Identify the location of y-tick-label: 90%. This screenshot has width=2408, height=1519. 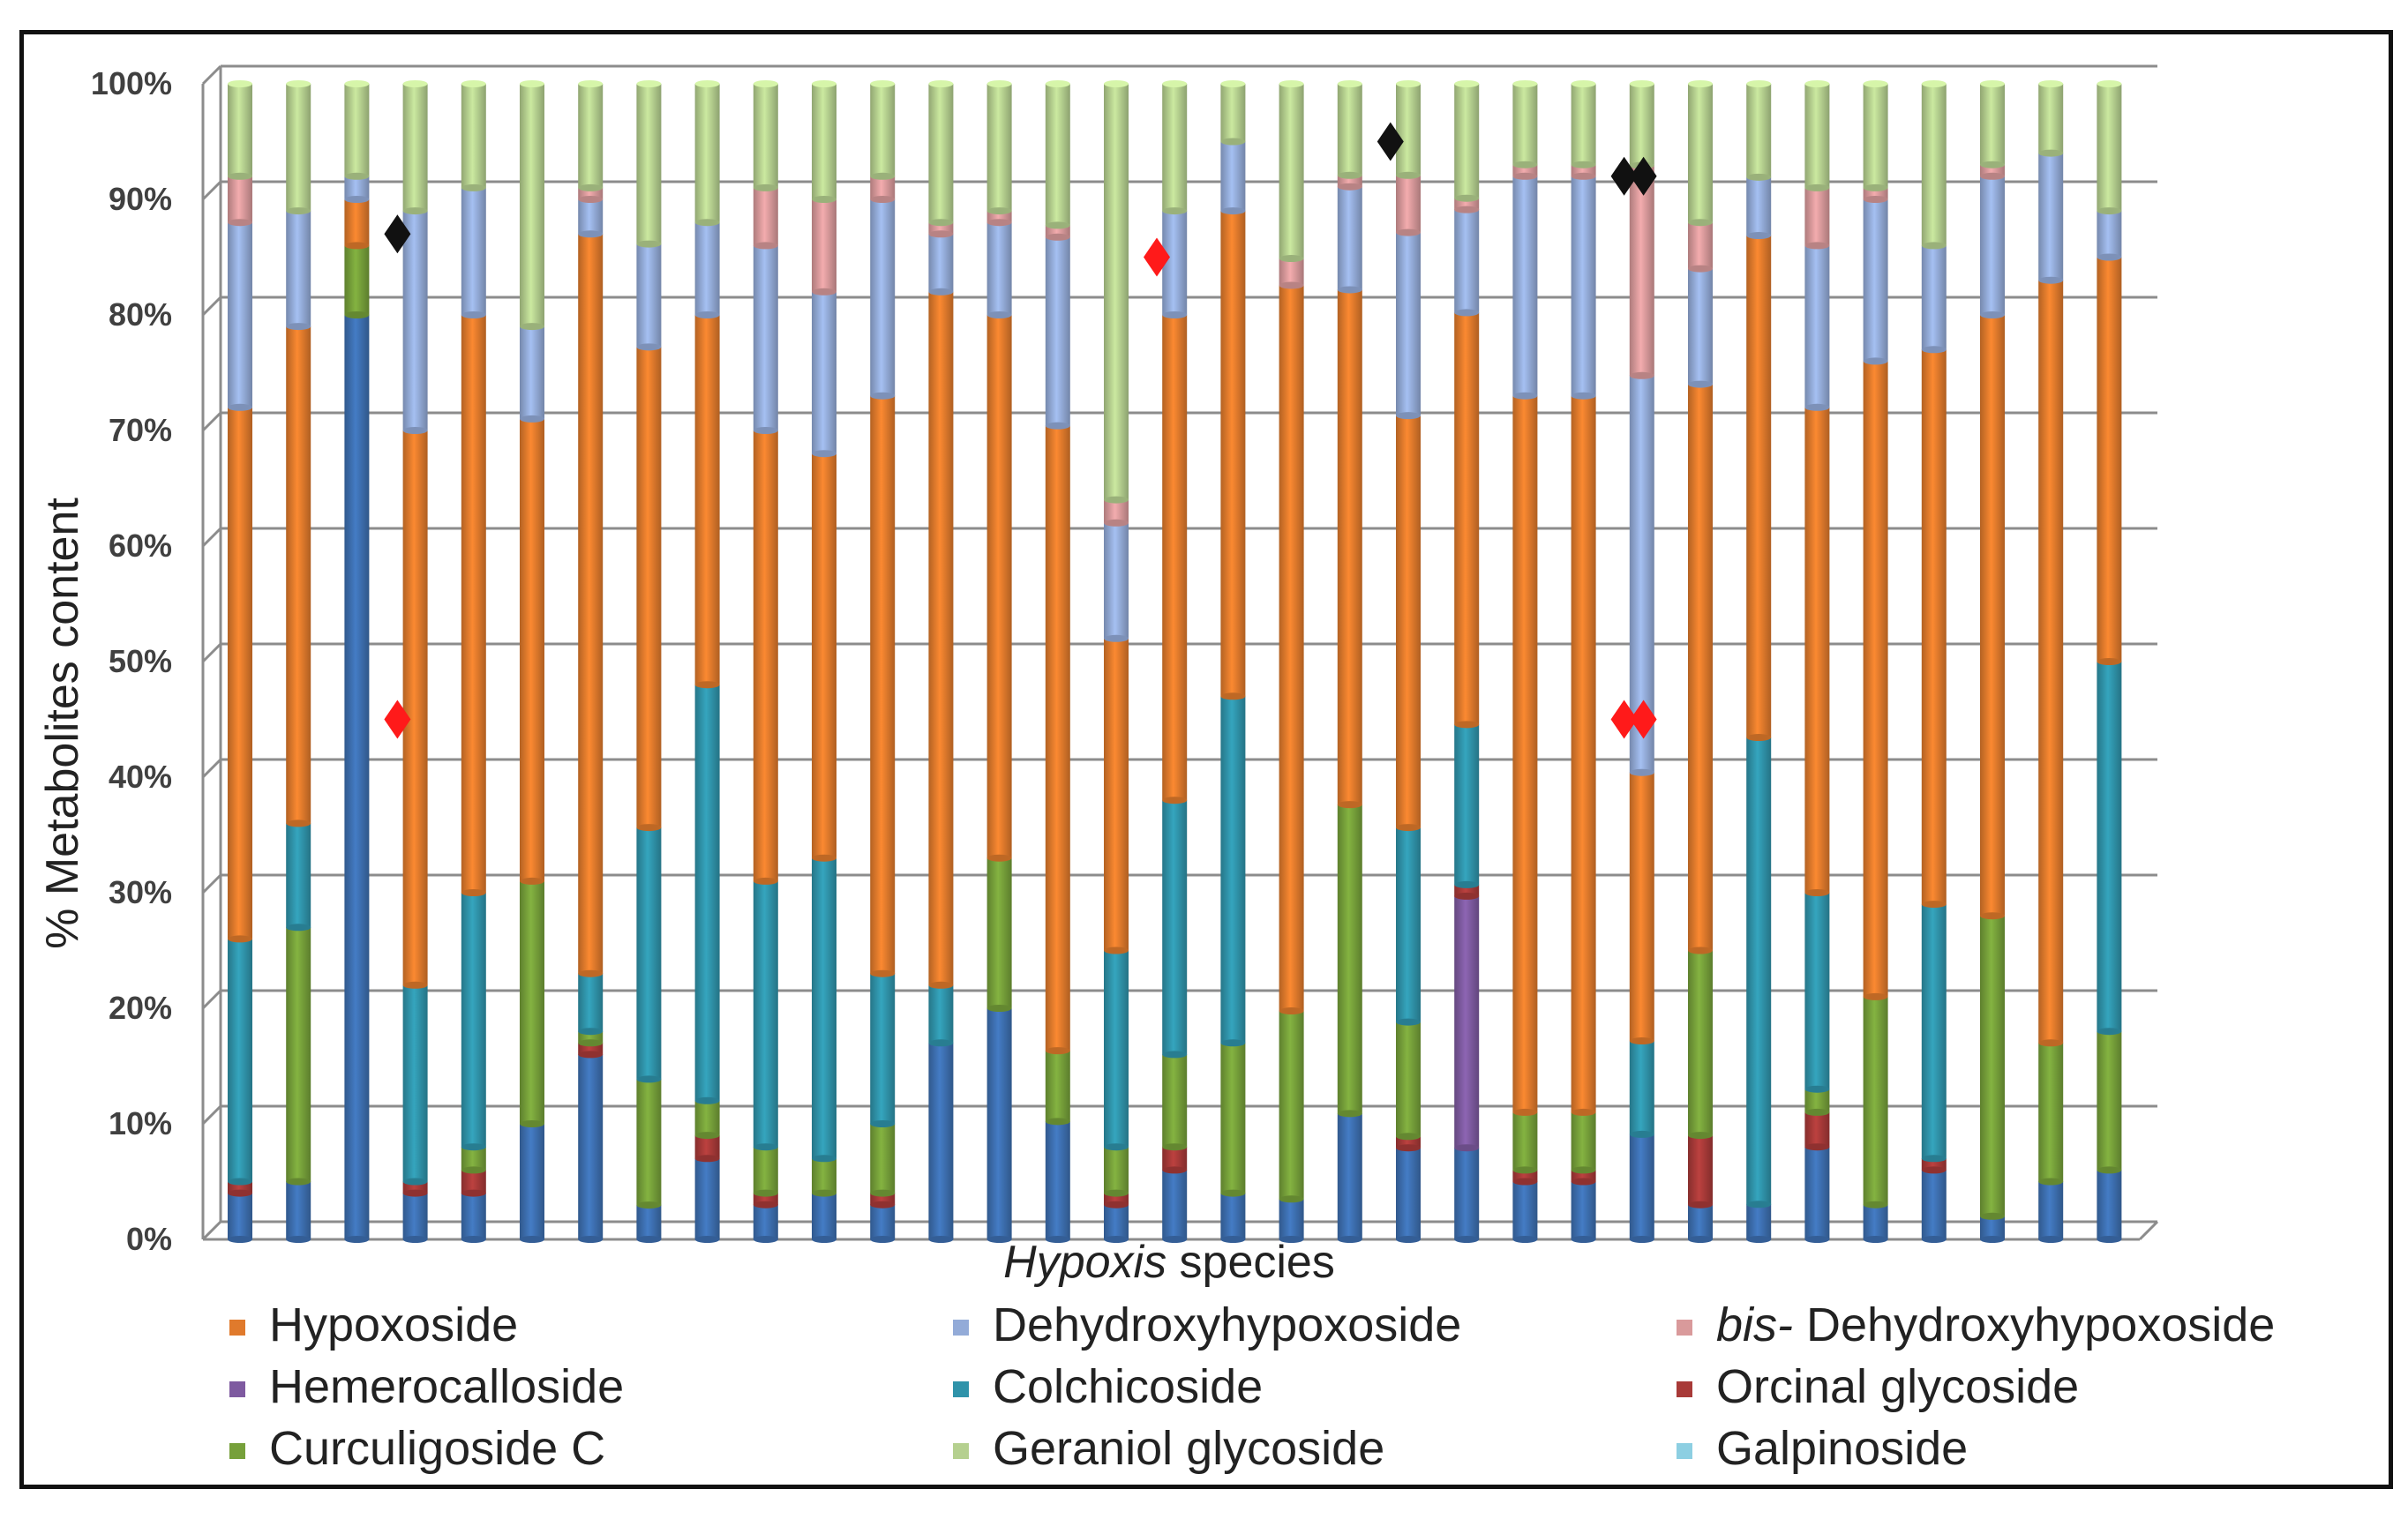
(141, 199).